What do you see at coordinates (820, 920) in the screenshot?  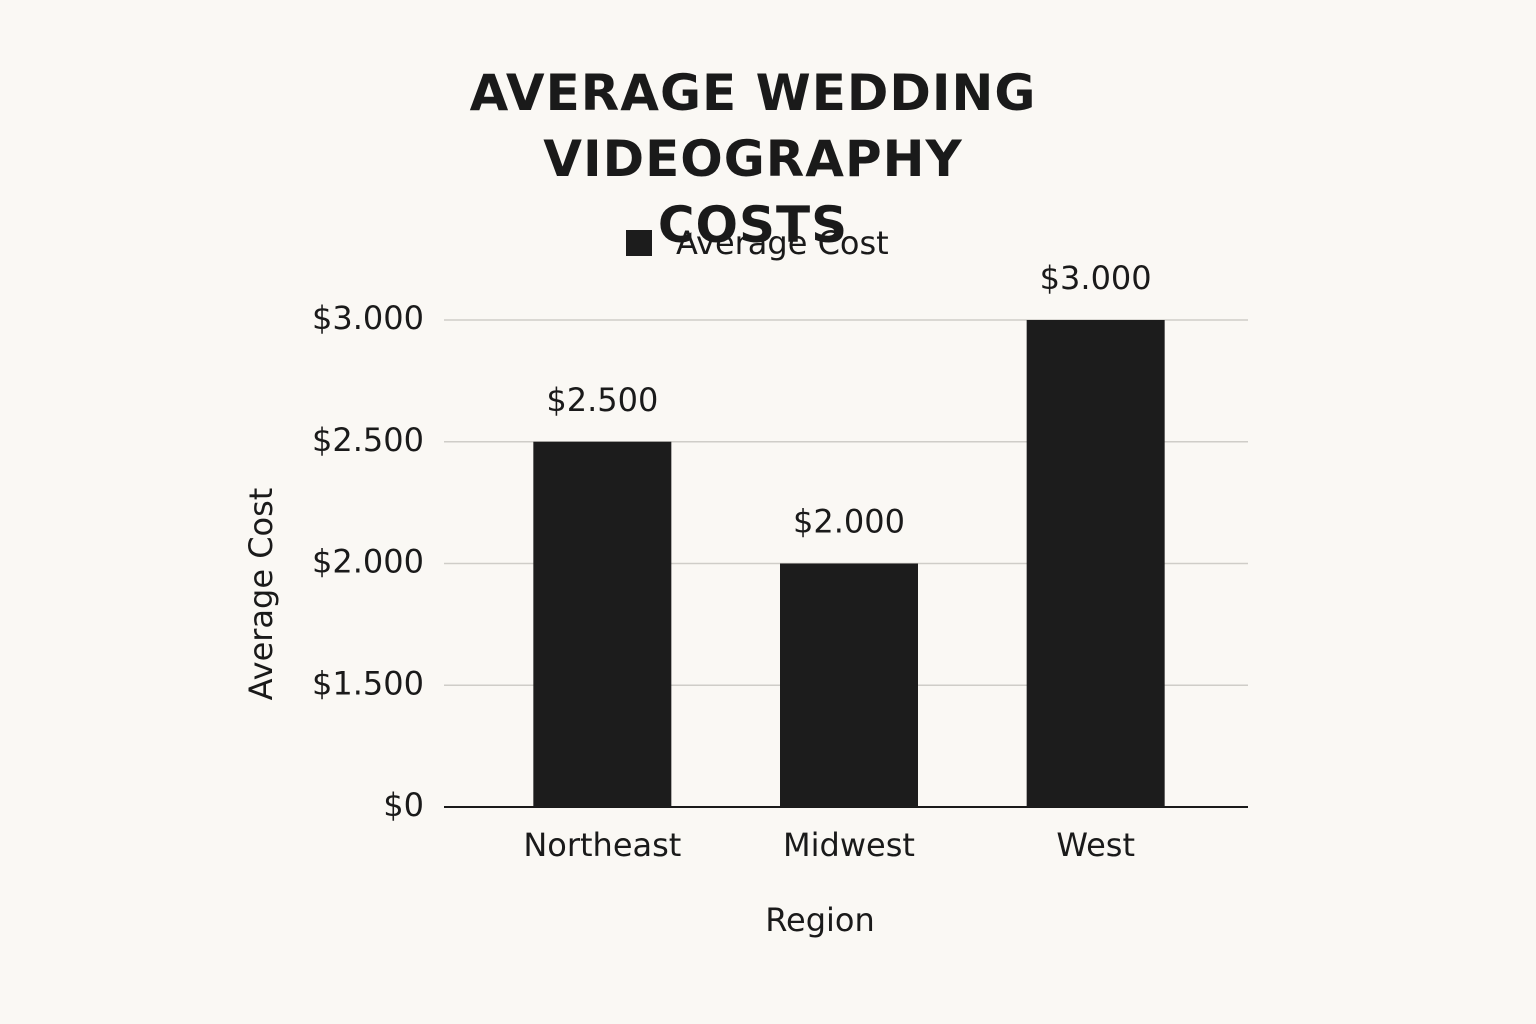 I see `x-axis-label: Region` at bounding box center [820, 920].